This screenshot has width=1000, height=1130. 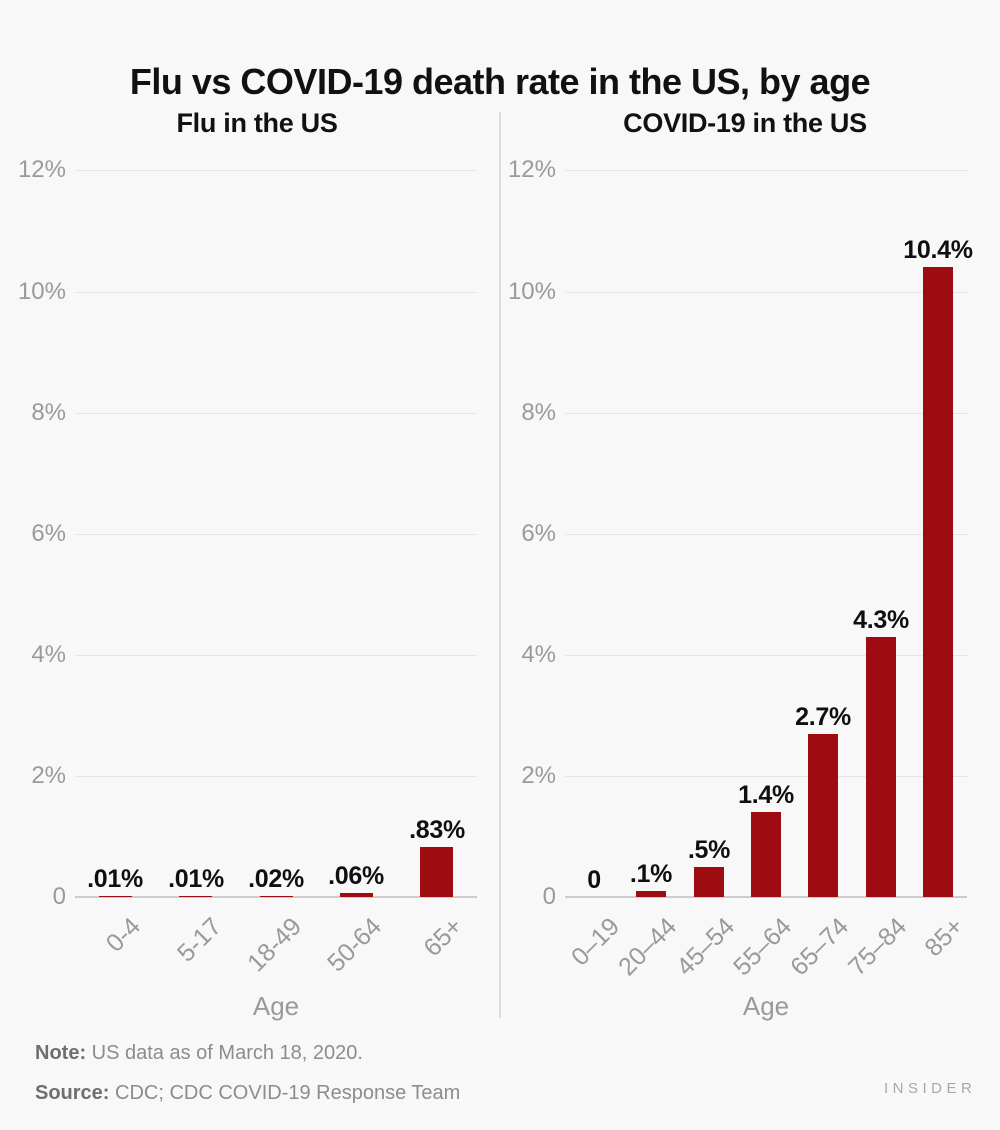 What do you see at coordinates (938, 250) in the screenshot?
I see `bar-value-label: 10.4%` at bounding box center [938, 250].